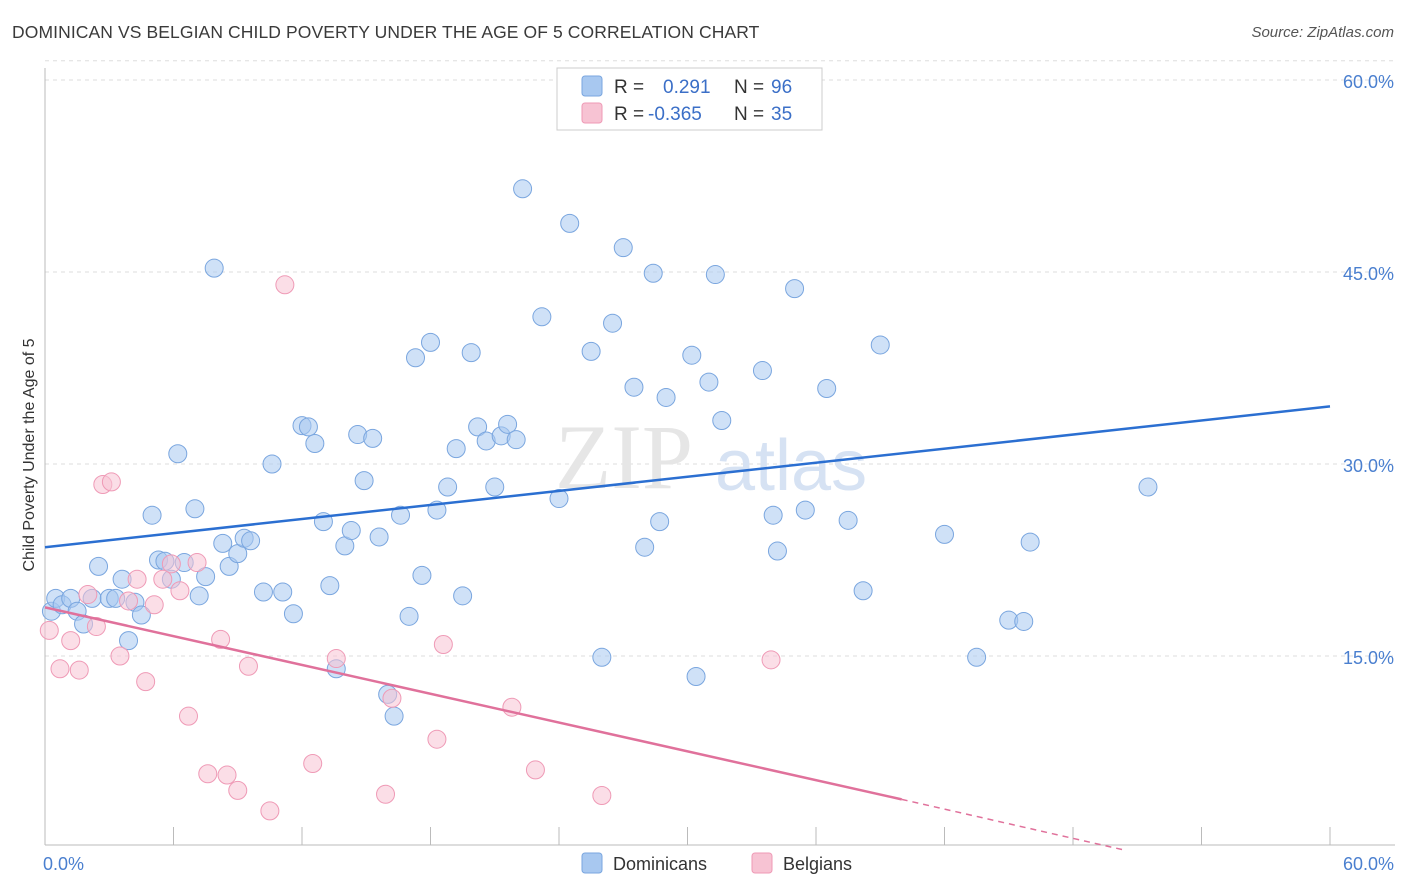 The height and width of the screenshot is (892, 1406). Describe the element at coordinates (687, 87) in the screenshot. I see `legend-r-dominicans: 0.291` at that location.